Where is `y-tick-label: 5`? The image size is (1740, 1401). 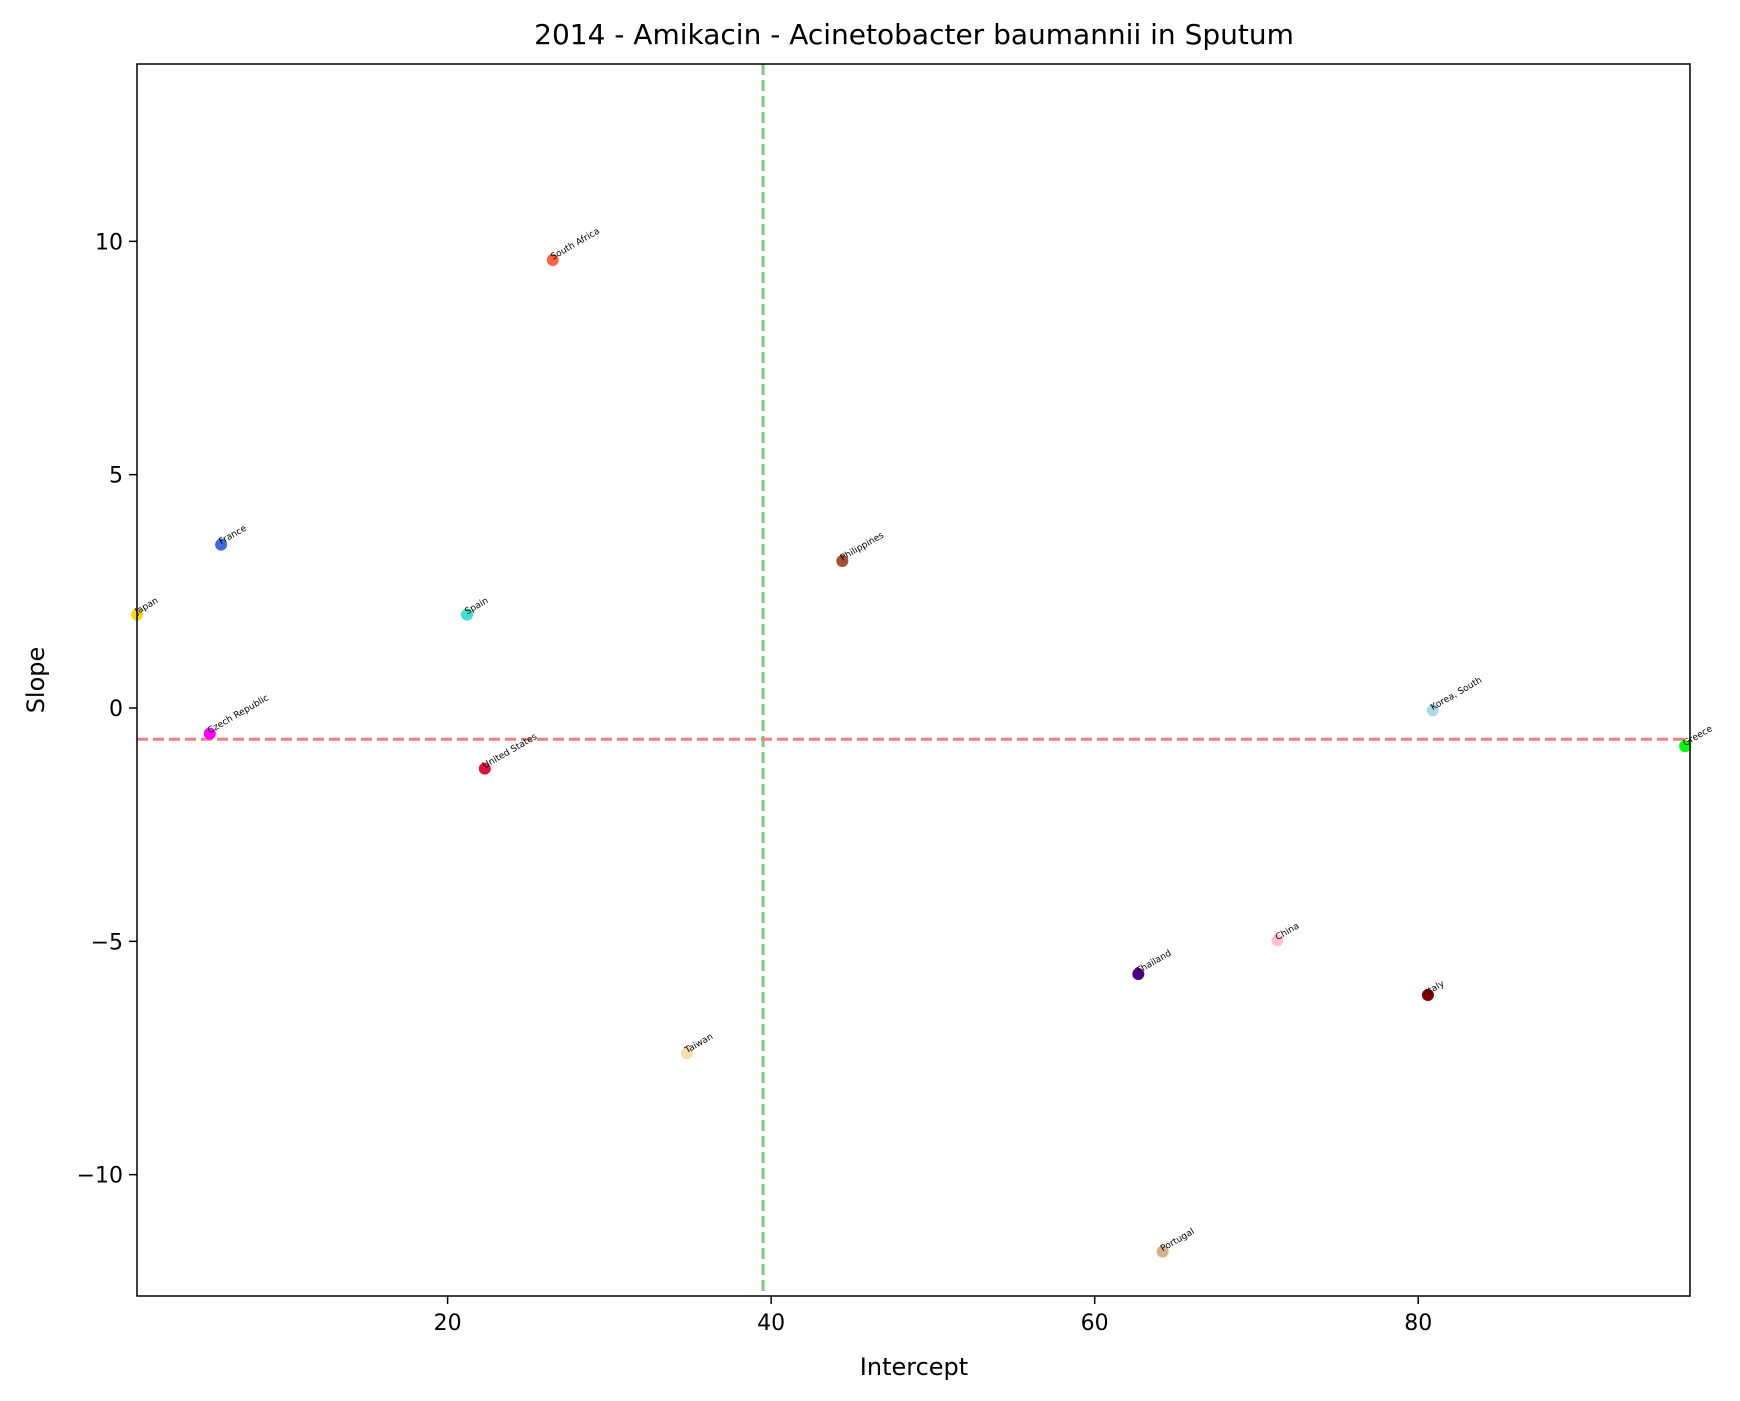 y-tick-label: 5 is located at coordinates (116, 476).